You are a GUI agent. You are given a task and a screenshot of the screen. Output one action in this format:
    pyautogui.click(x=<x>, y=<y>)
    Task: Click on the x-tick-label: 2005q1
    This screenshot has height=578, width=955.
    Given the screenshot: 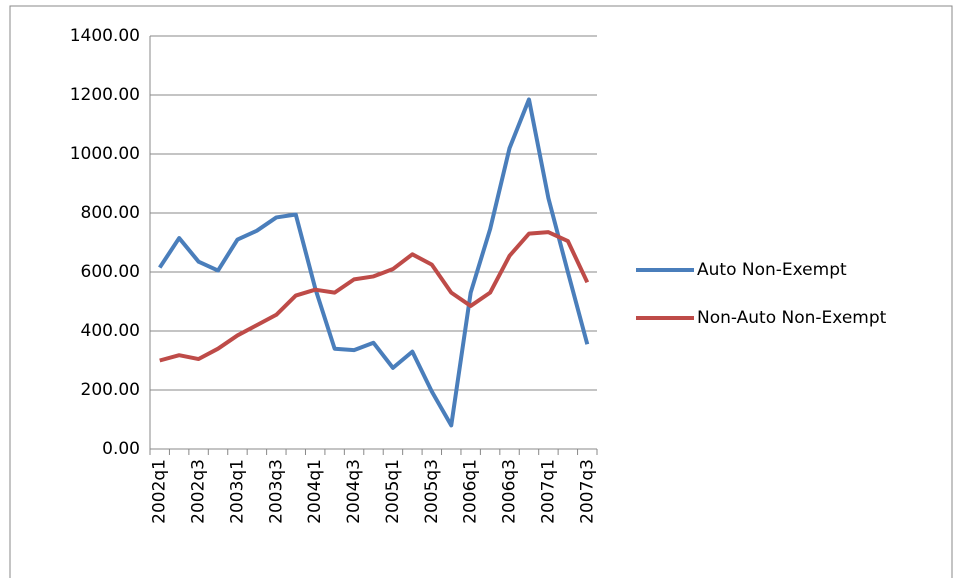 What is the action you would take?
    pyautogui.click(x=393, y=491)
    